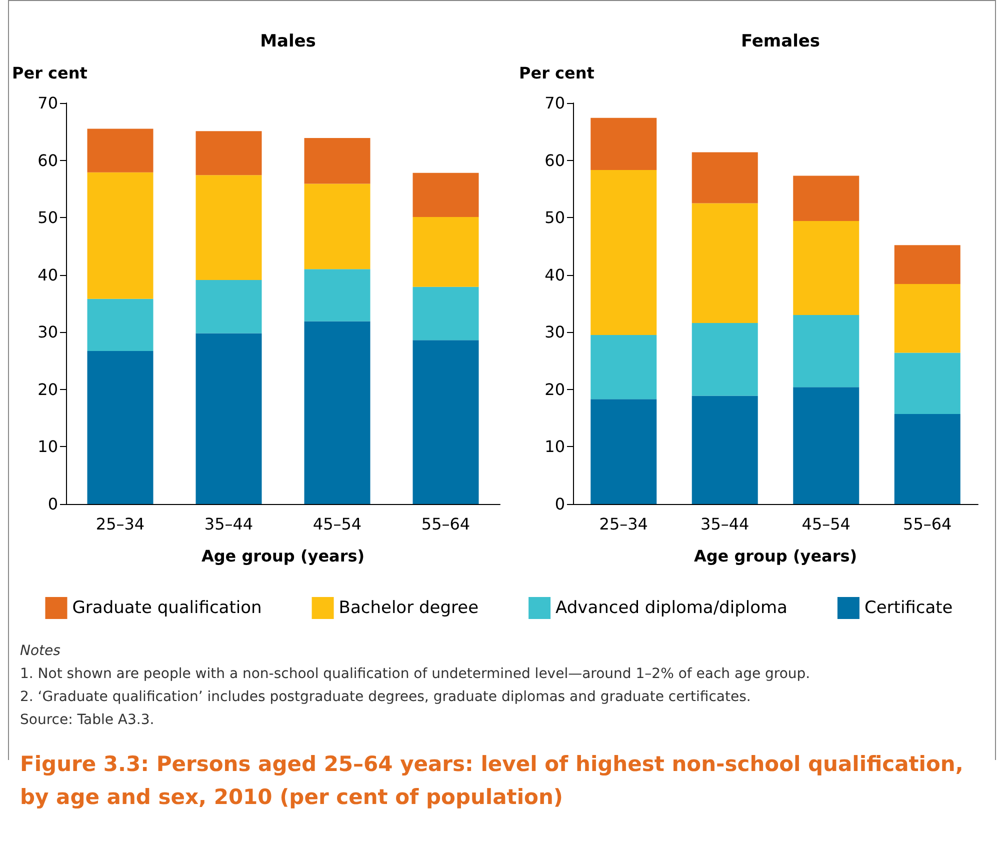 This screenshot has height=850, width=998. Describe the element at coordinates (41, 651) in the screenshot. I see `text: Notes` at that location.